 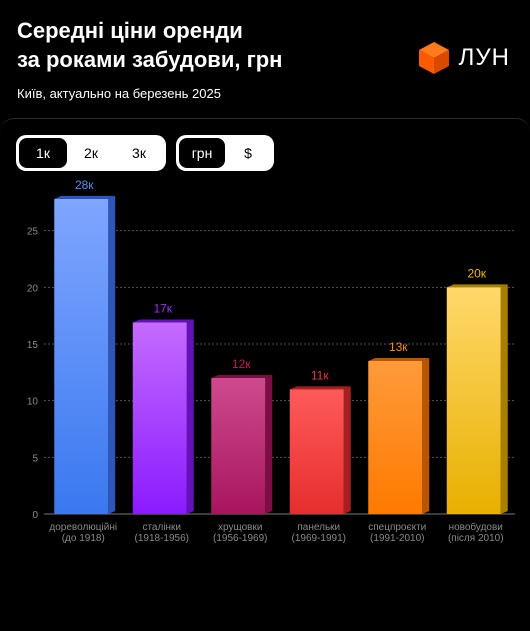 What do you see at coordinates (83, 538) in the screenshot?
I see `x-tick-label: (до 1918)` at bounding box center [83, 538].